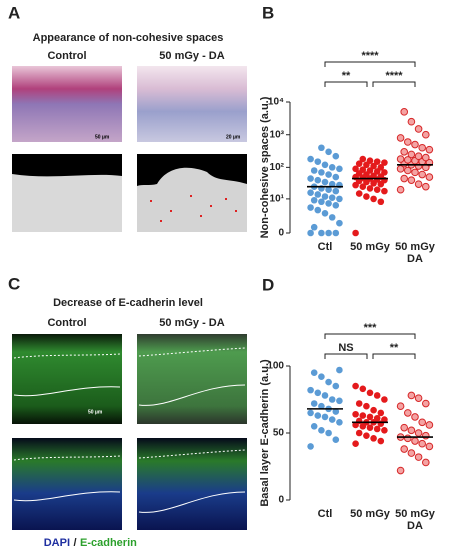 The height and width of the screenshot is (550, 454). I want to click on scale-bar-label: 20 µm, so click(233, 137).